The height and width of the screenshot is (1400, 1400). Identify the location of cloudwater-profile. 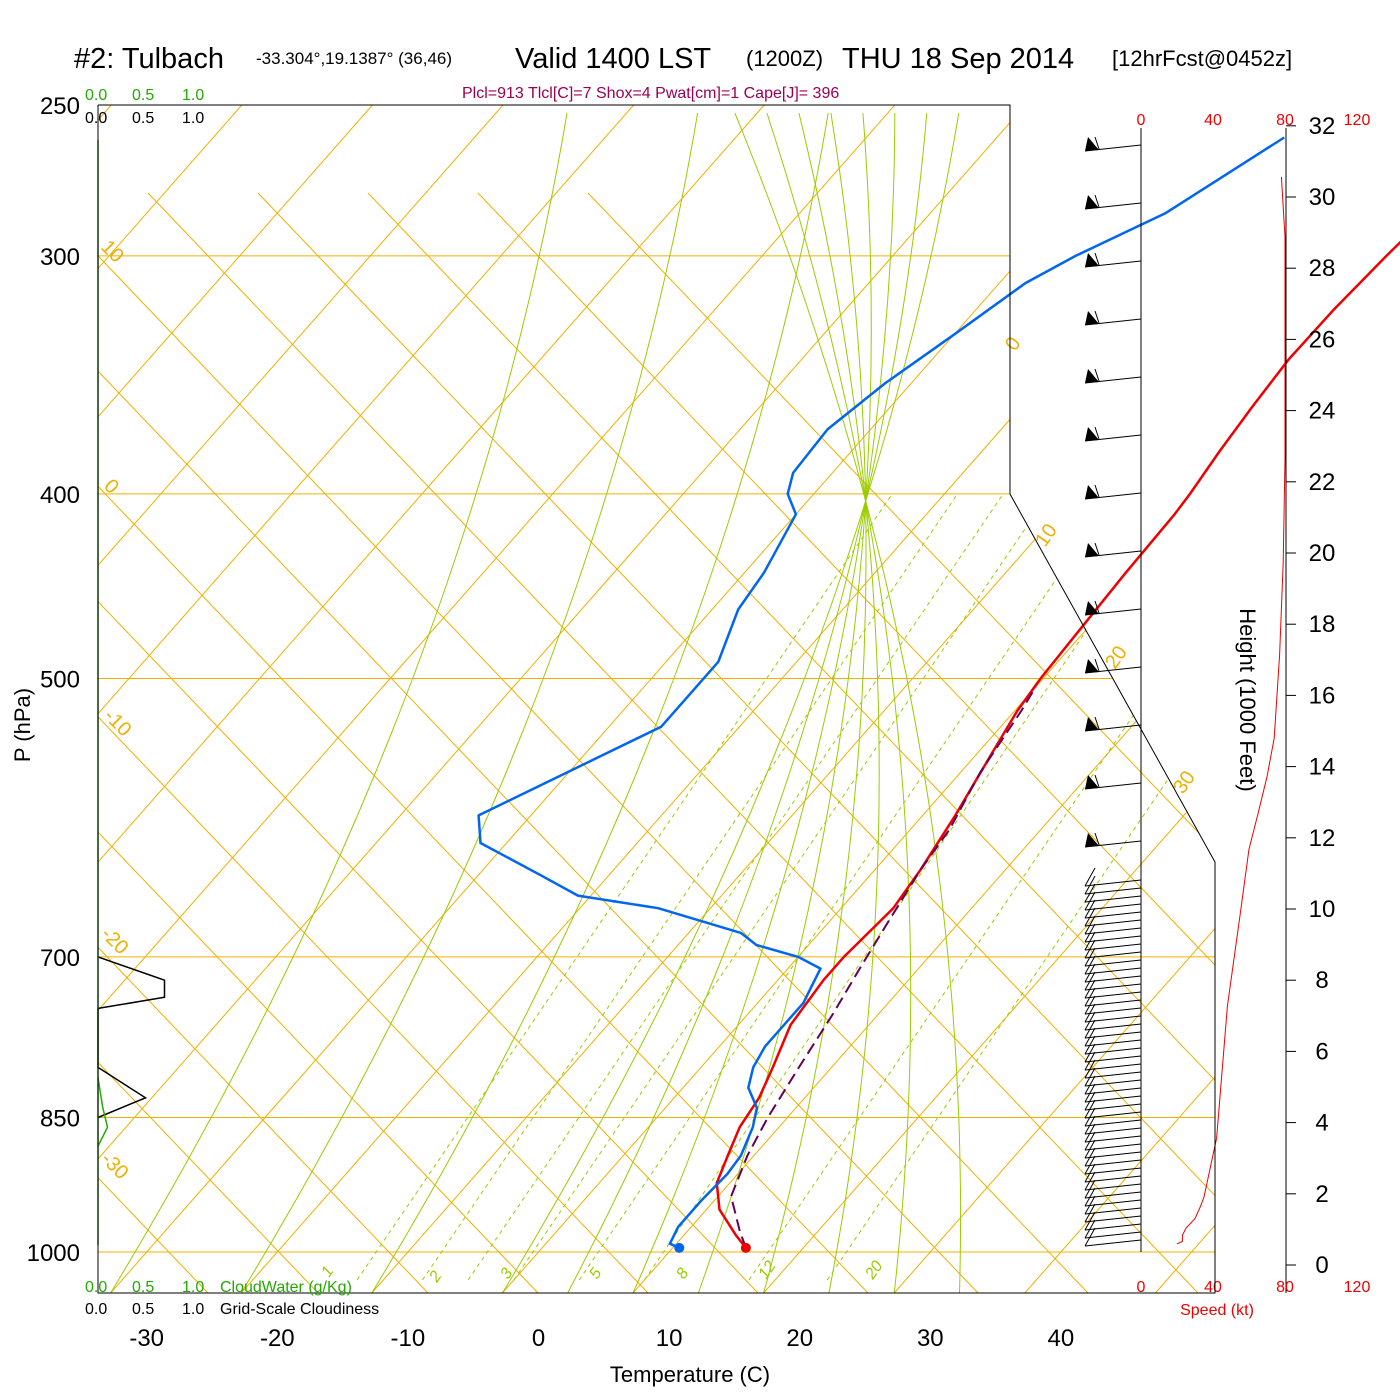
(103, 1112).